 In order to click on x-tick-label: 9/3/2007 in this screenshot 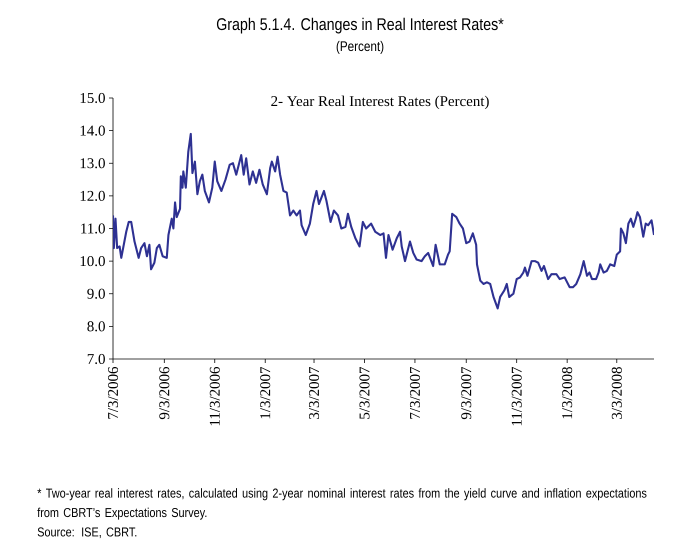, I will do `click(466, 393)`.